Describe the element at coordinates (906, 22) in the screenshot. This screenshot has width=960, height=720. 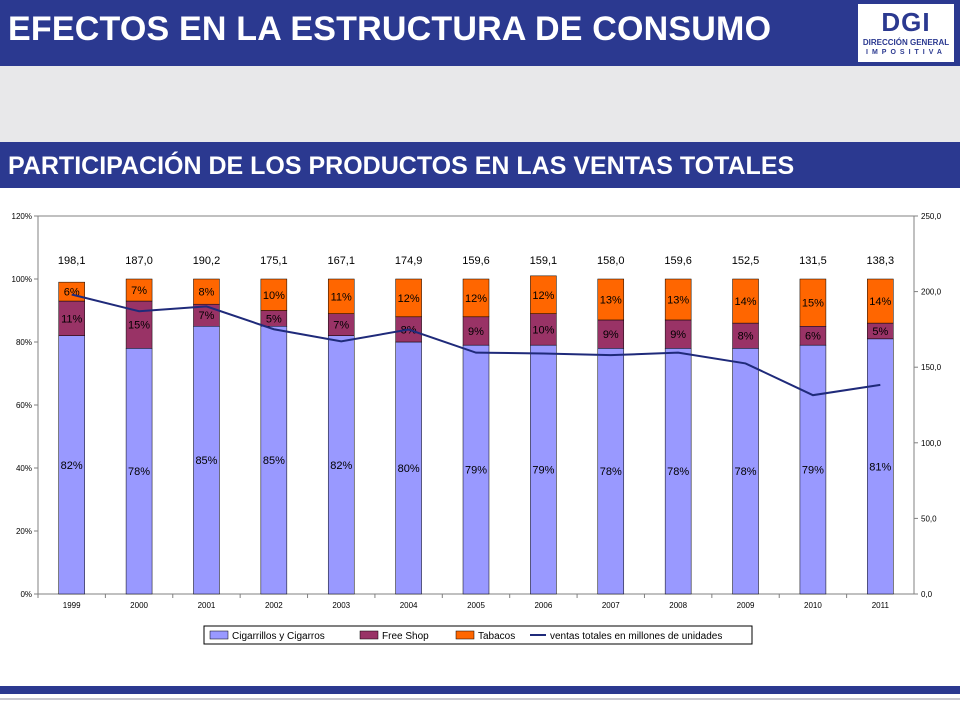
I see `logo-text: DGI` at that location.